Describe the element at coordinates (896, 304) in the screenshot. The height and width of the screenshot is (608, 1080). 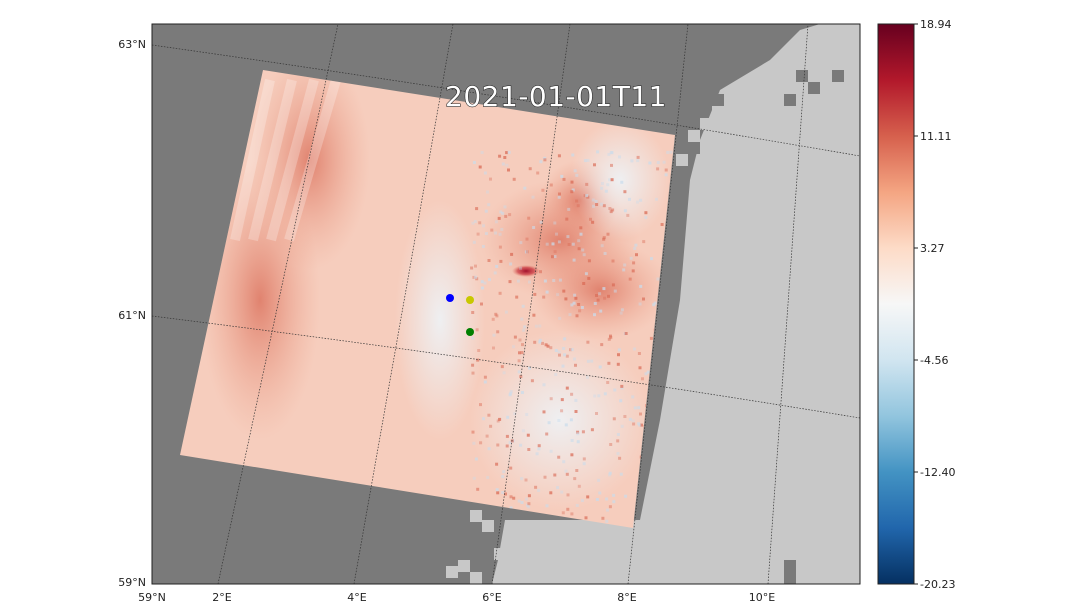
I see `colorbar-gradient` at that location.